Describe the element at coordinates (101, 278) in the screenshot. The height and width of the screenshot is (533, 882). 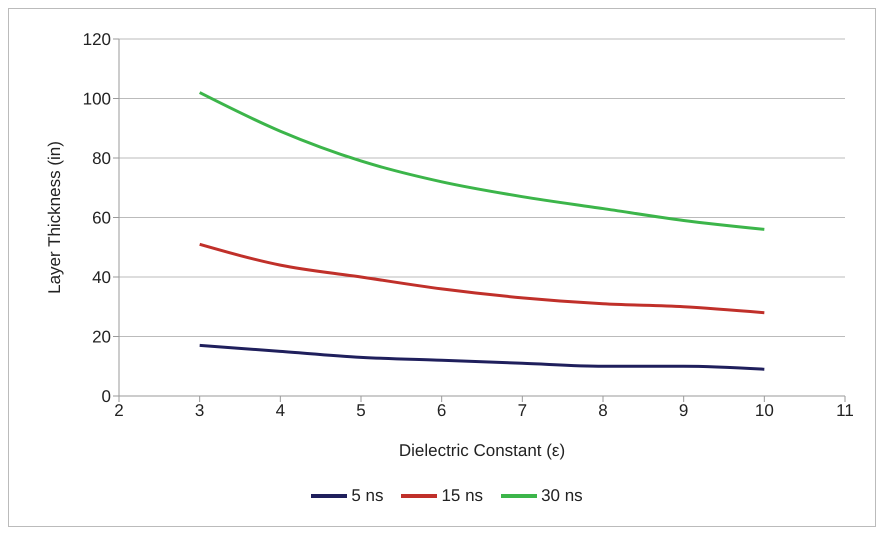
I see `y-tick-label: 40` at that location.